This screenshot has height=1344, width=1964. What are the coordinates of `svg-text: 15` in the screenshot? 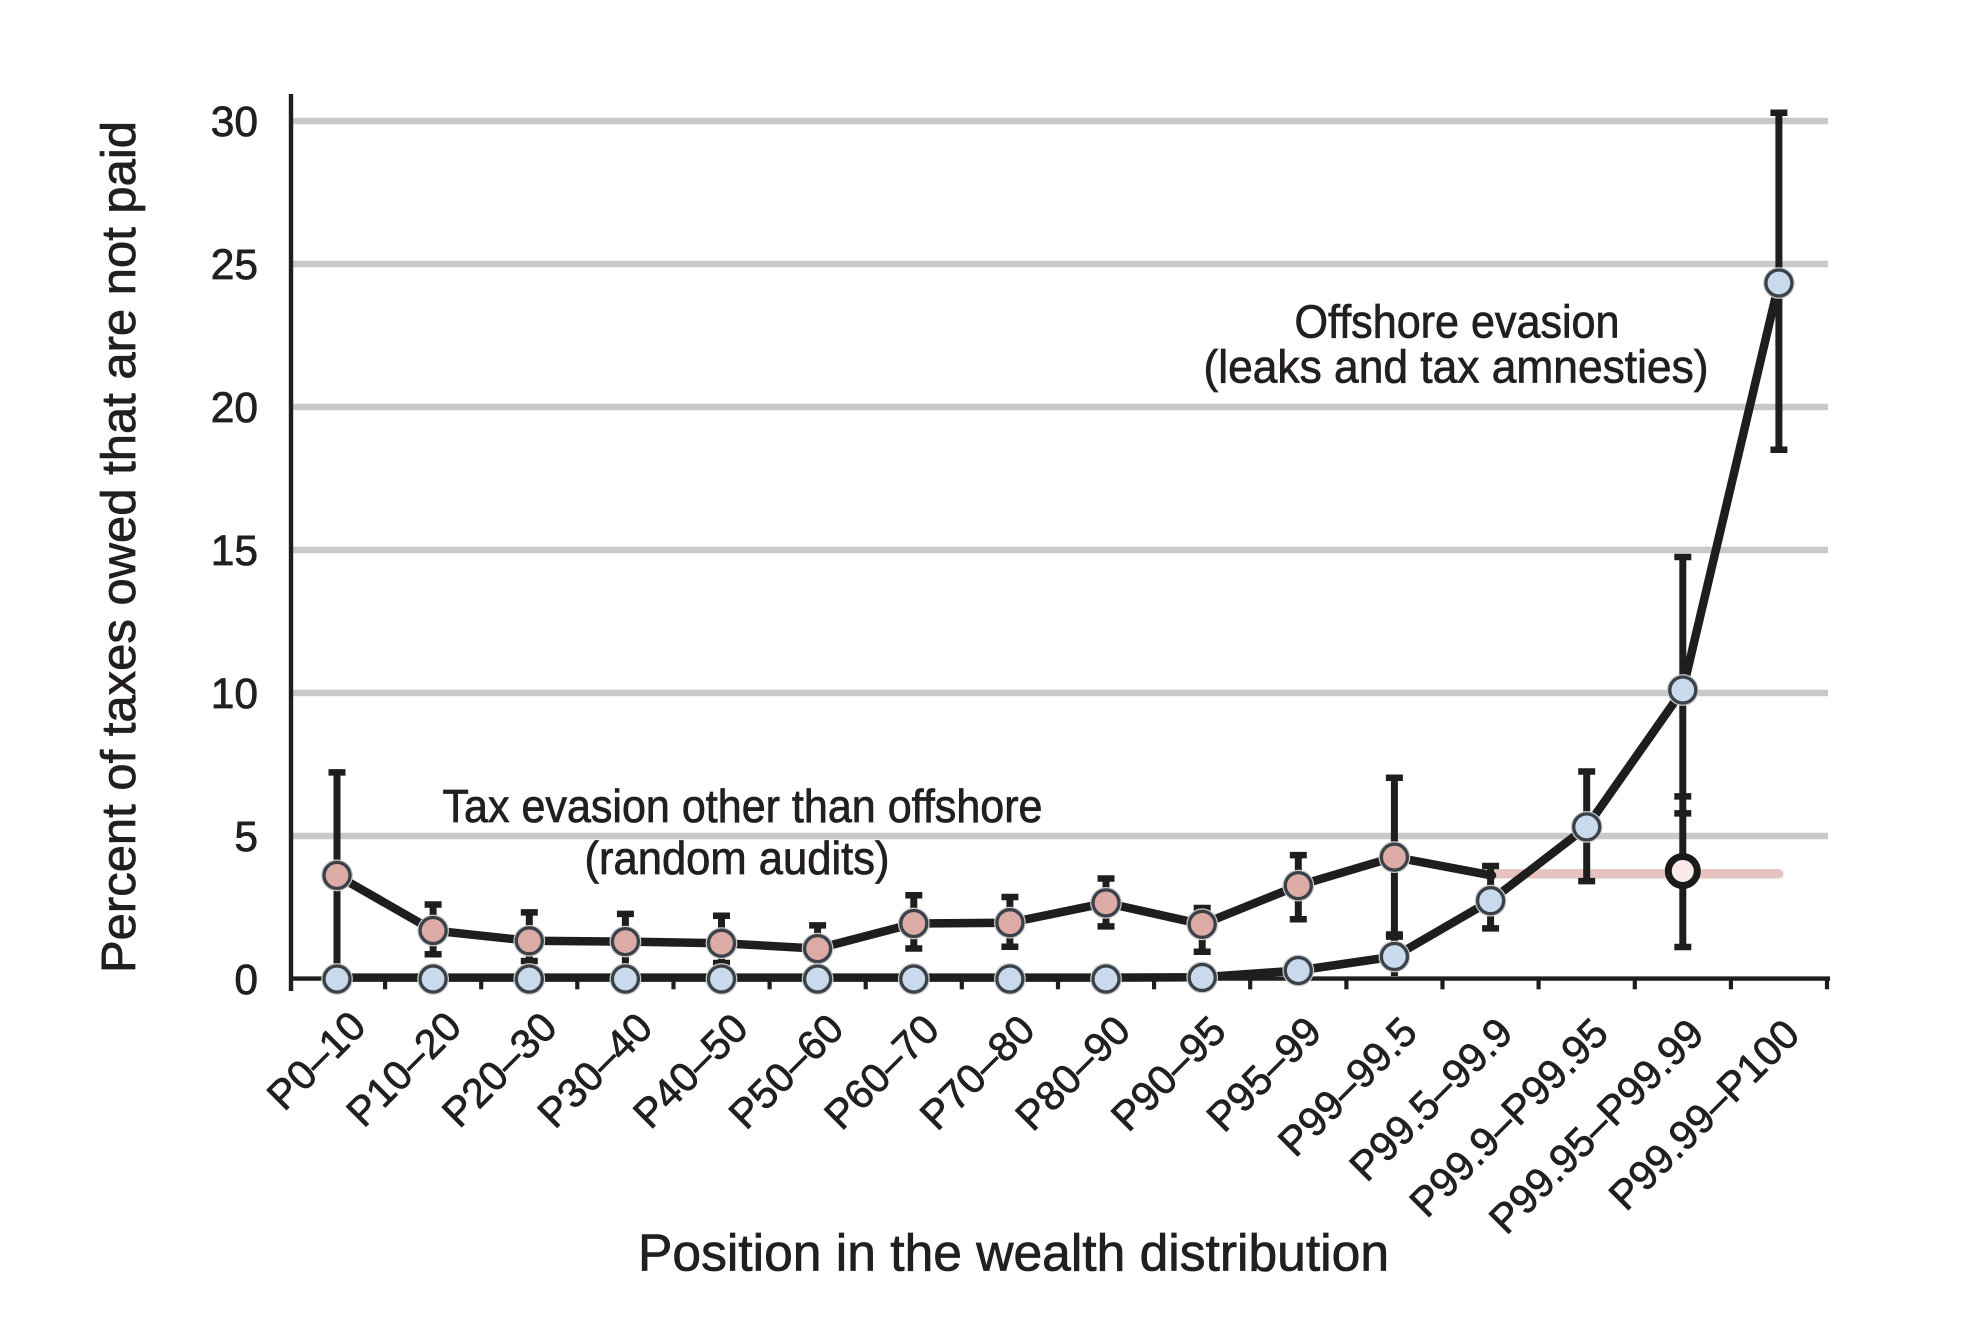 It's located at (234, 551).